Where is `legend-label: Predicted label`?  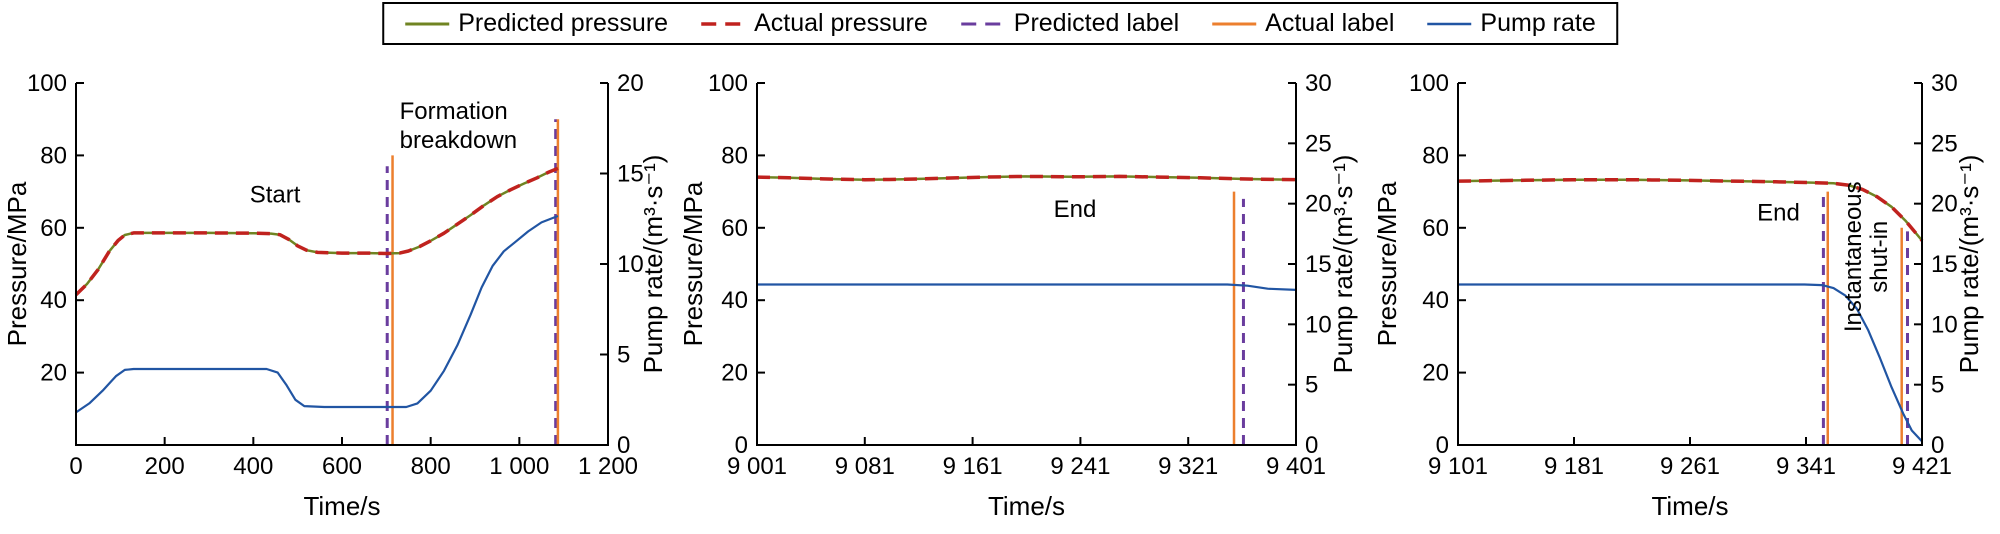 legend-label: Predicted label is located at coordinates (1096, 23).